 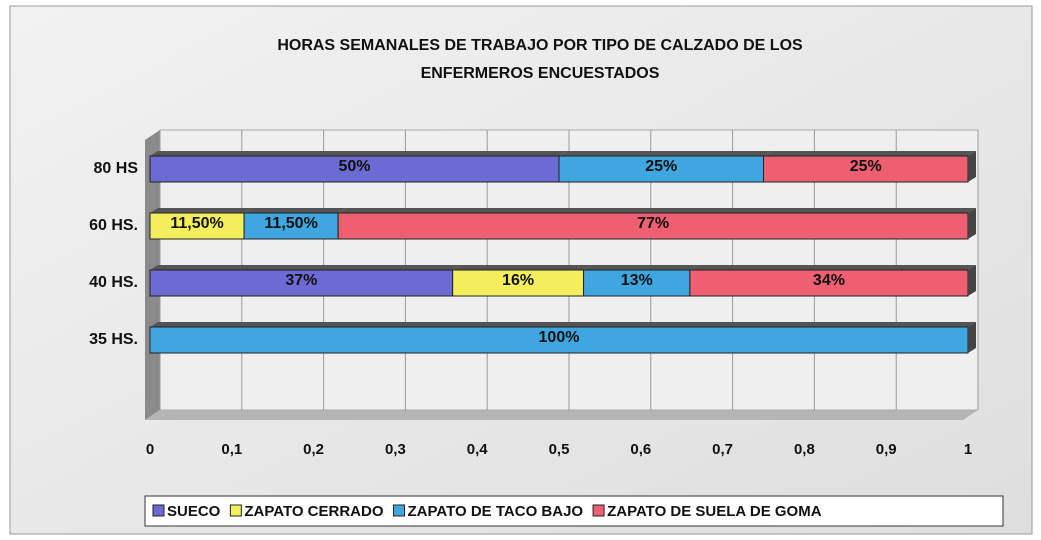 I want to click on x-tick-label: 0,9, so click(x=886, y=449).